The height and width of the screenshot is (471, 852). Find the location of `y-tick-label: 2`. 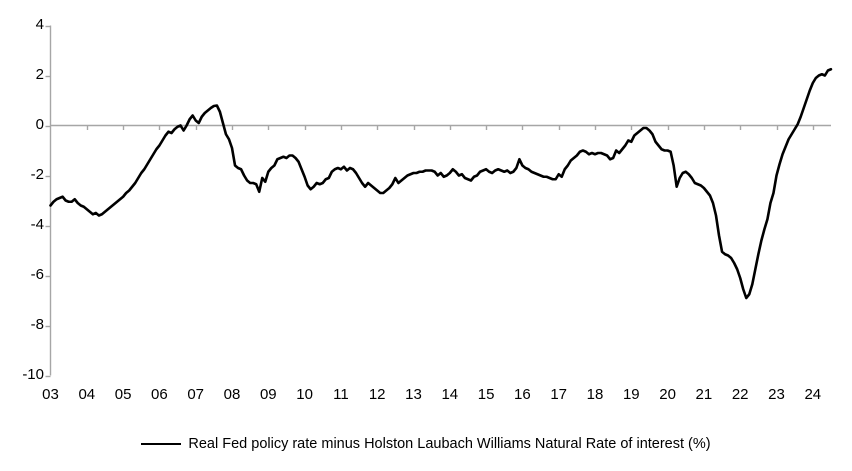

y-tick-label: 2 is located at coordinates (39, 74).